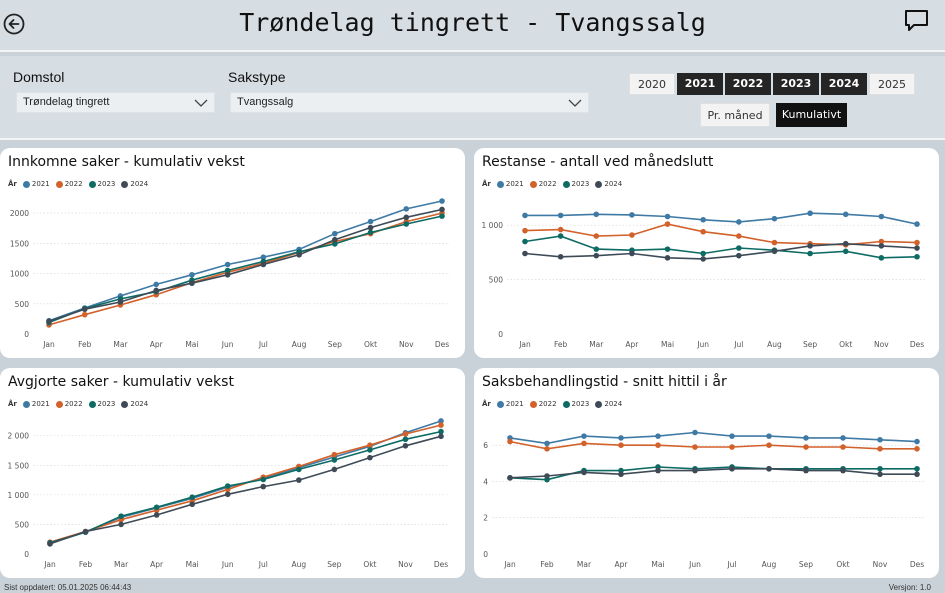  I want to click on year-button-2025: 2025, so click(892, 84).